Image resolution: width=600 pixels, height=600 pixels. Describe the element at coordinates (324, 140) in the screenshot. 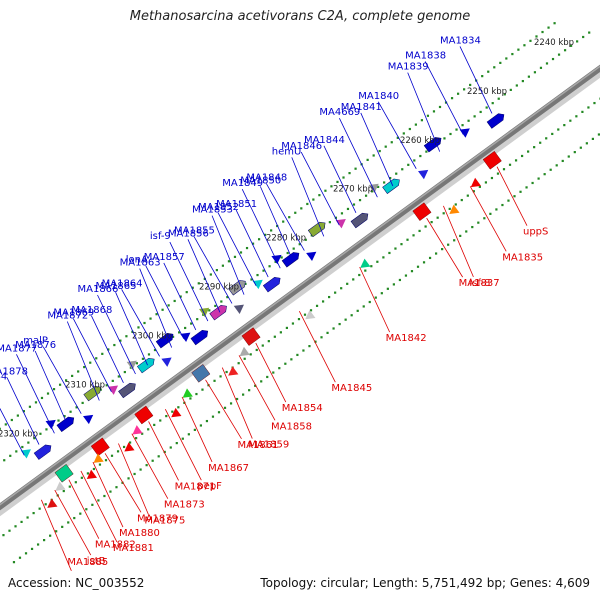

I see `gene-label-ma1844: MA1844` at that location.